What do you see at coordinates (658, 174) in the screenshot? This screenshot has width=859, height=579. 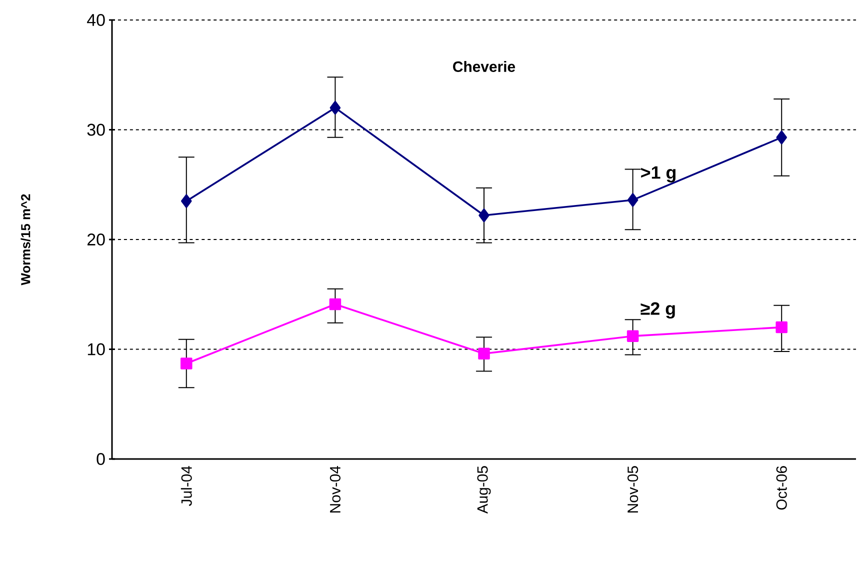 I see `series-label: >1 g` at bounding box center [658, 174].